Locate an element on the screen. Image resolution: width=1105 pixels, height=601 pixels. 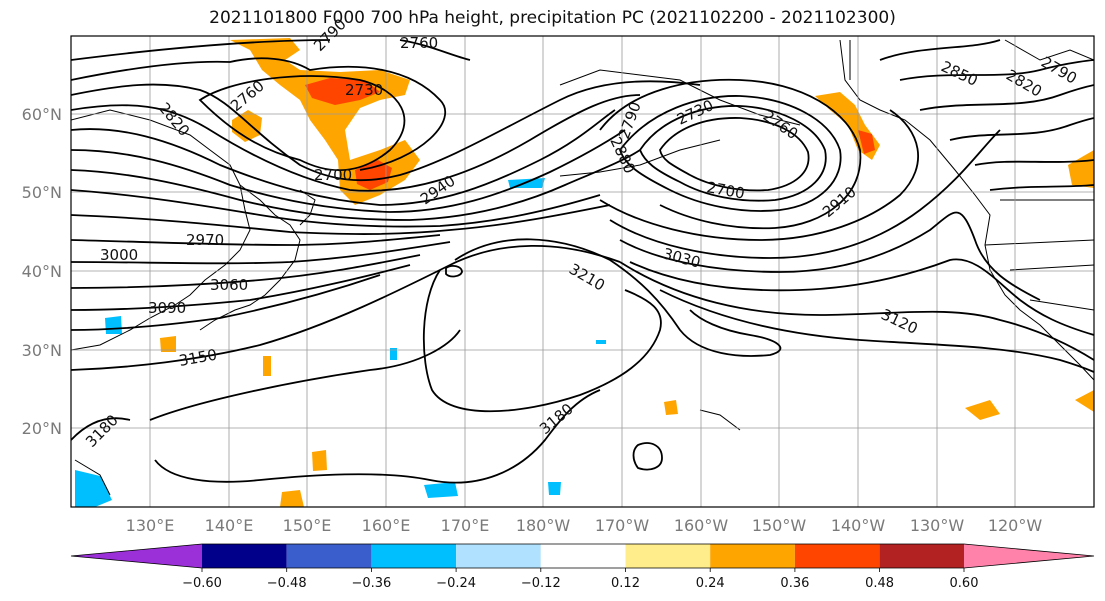
lat-label: 20°N is located at coordinates (42, 428).